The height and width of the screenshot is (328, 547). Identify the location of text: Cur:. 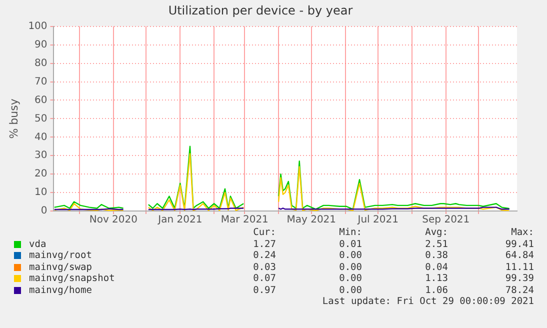
(264, 232).